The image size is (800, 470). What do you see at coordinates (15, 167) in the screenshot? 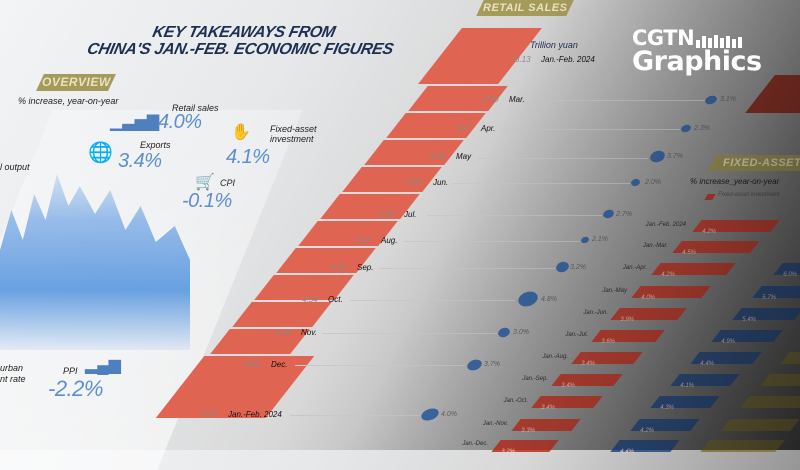
I see `industrial-output-label: l output` at bounding box center [15, 167].